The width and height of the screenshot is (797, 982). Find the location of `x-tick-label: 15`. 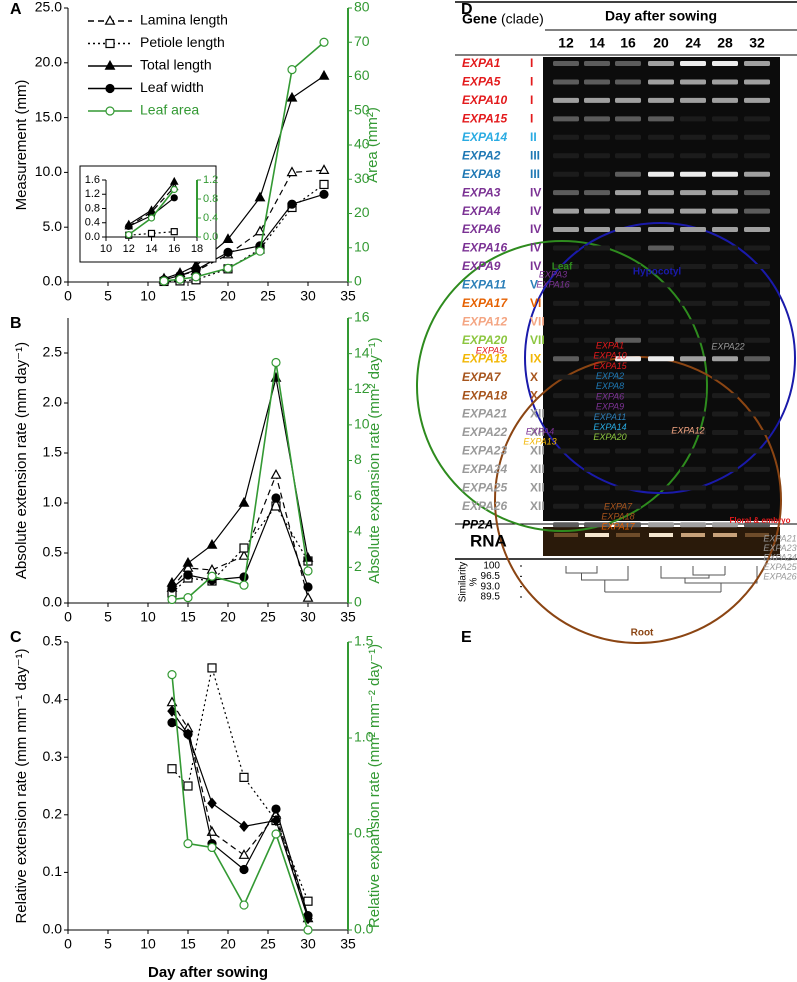

x-tick-label: 15 is located at coordinates (188, 296).